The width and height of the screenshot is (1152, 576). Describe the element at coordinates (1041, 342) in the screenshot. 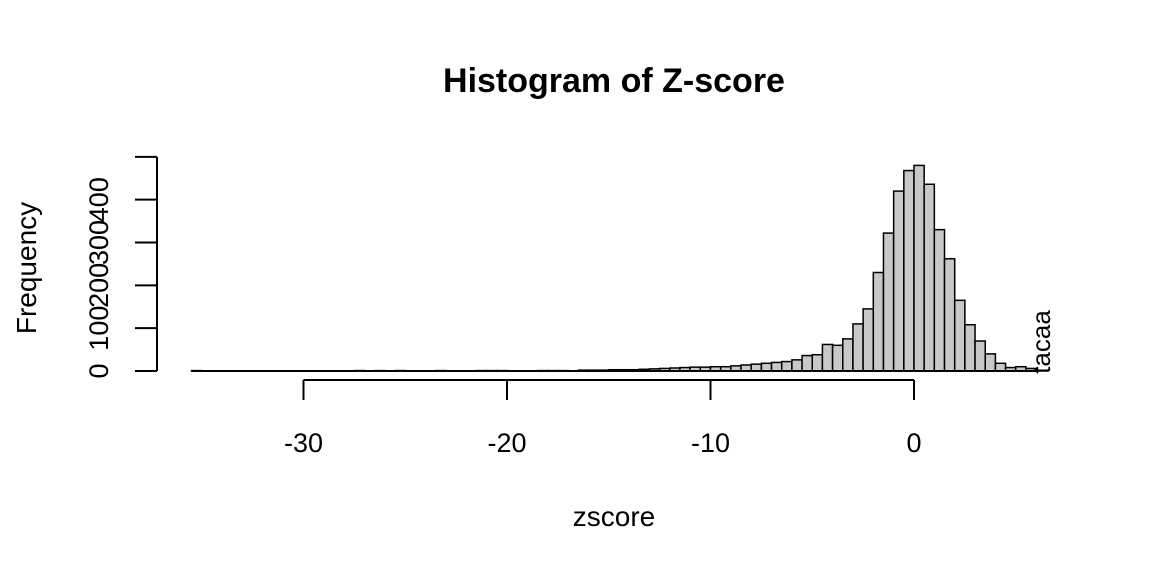

I see `annotation-label: tacaa` at that location.